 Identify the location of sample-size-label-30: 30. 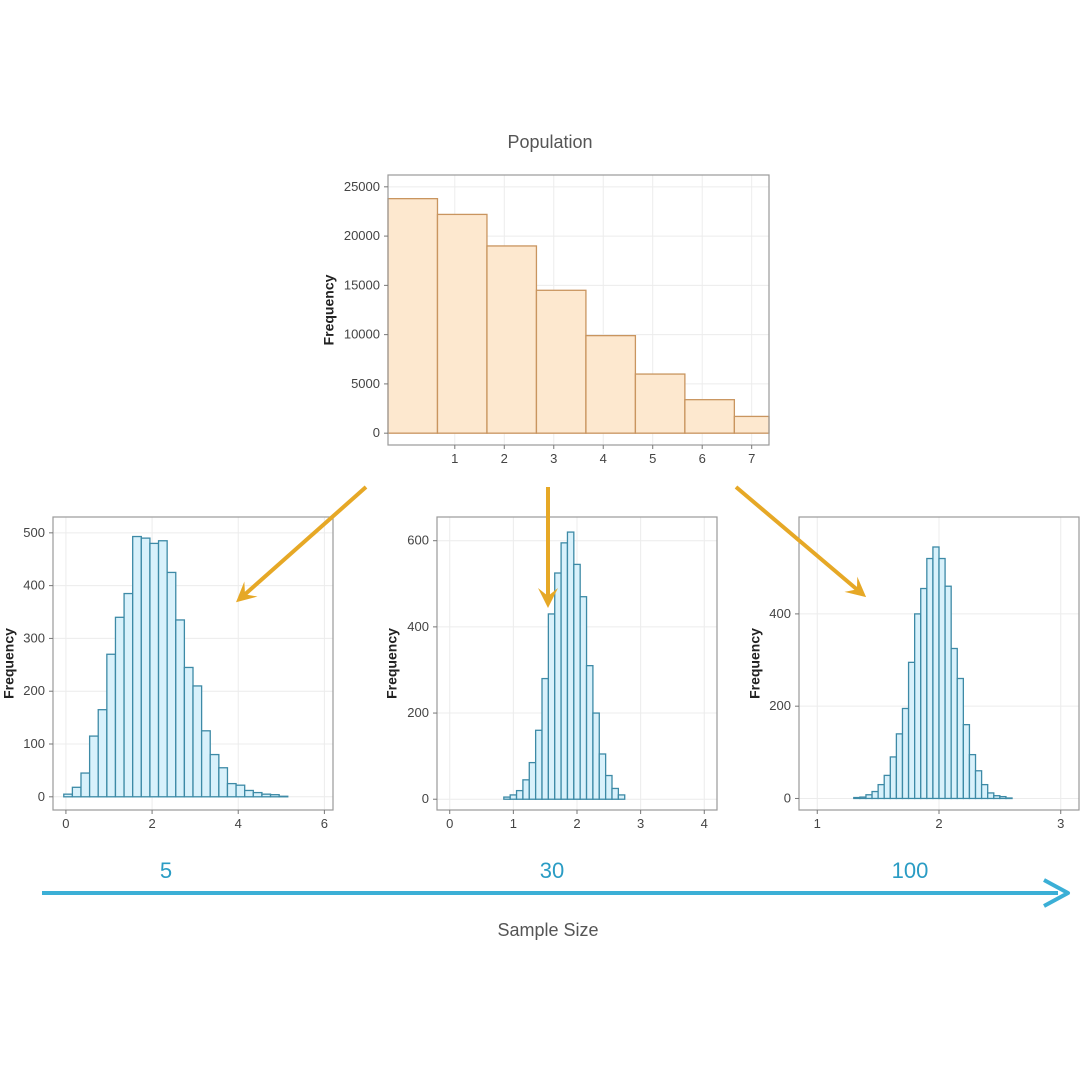
(552, 870).